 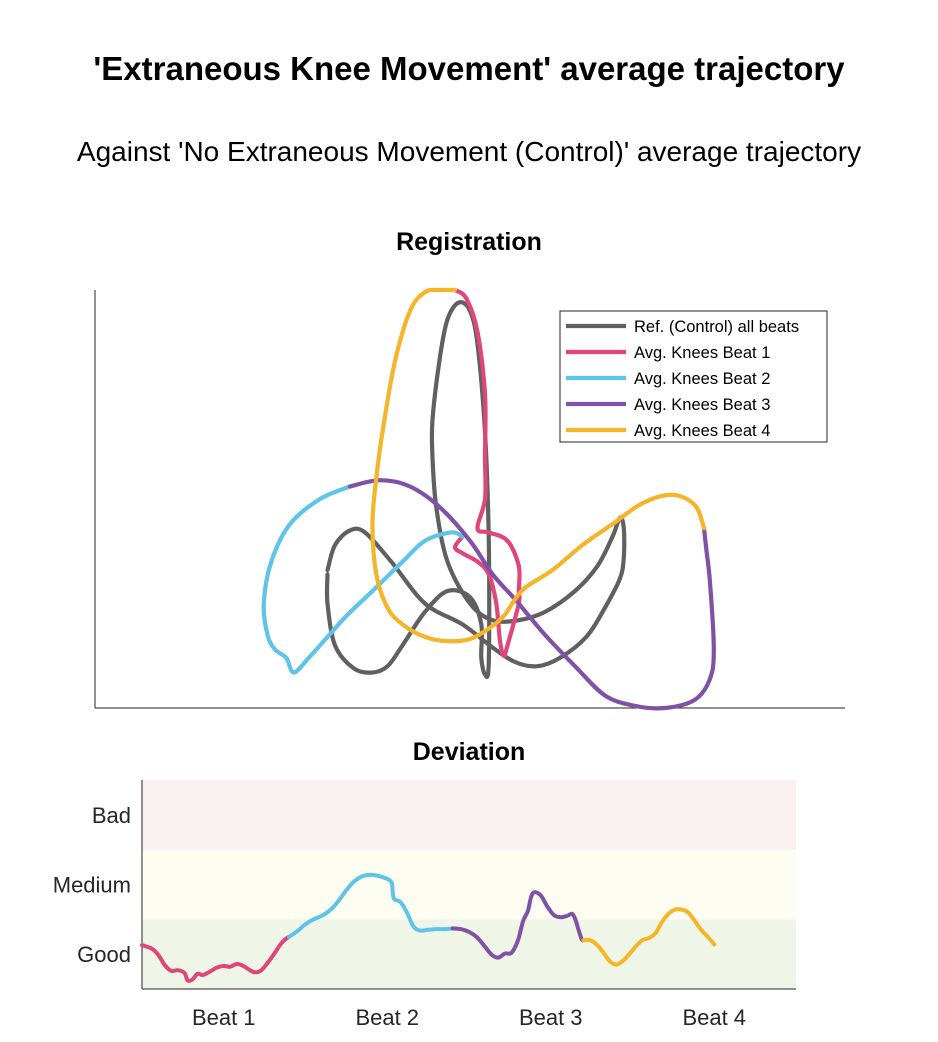 What do you see at coordinates (551, 1017) in the screenshot?
I see `x-tick-label-beat-3: Beat 3` at bounding box center [551, 1017].